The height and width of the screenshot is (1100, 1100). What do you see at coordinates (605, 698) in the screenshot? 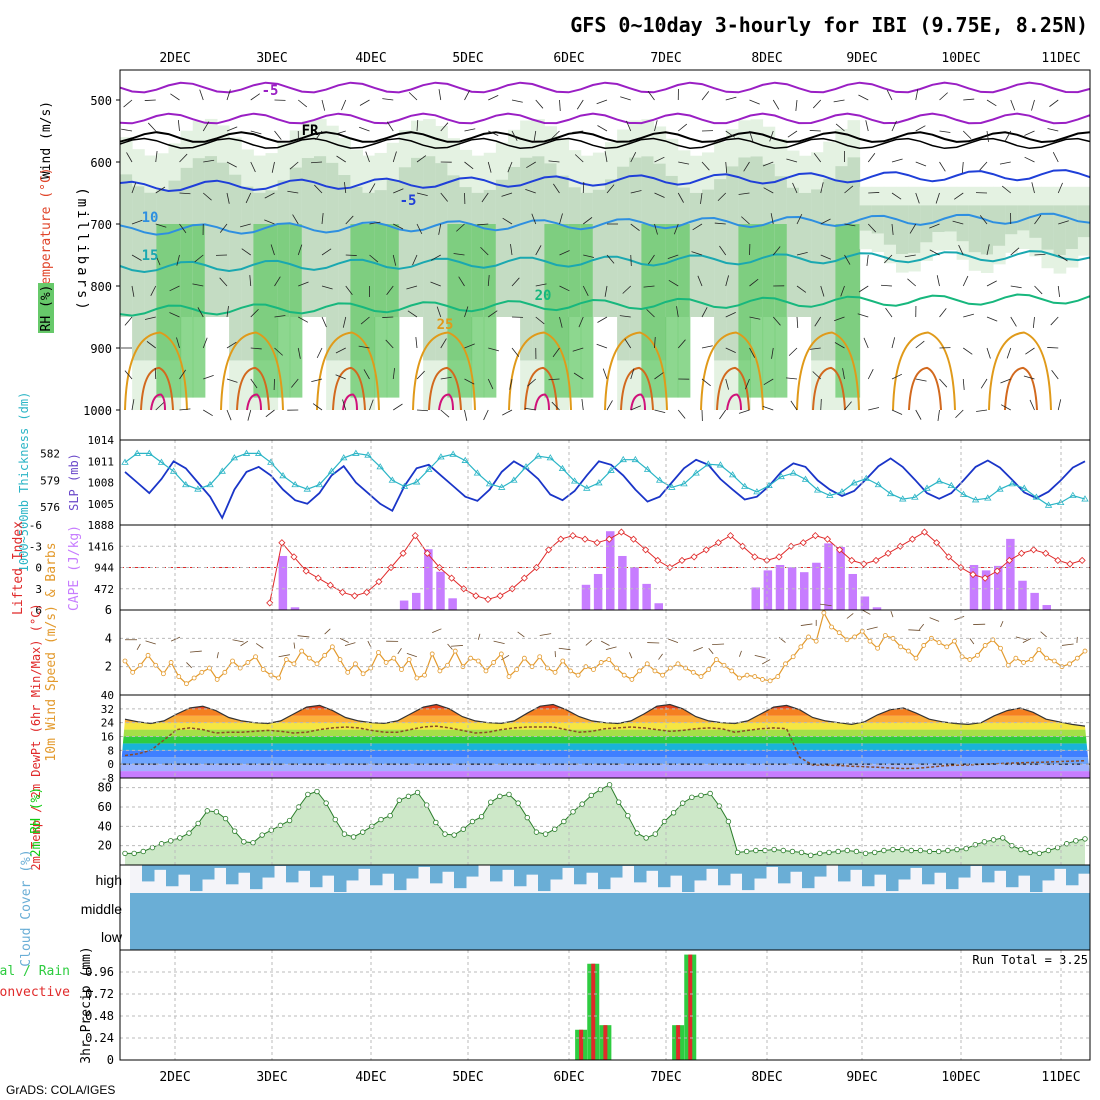
I see `temp-band` at bounding box center [605, 698].